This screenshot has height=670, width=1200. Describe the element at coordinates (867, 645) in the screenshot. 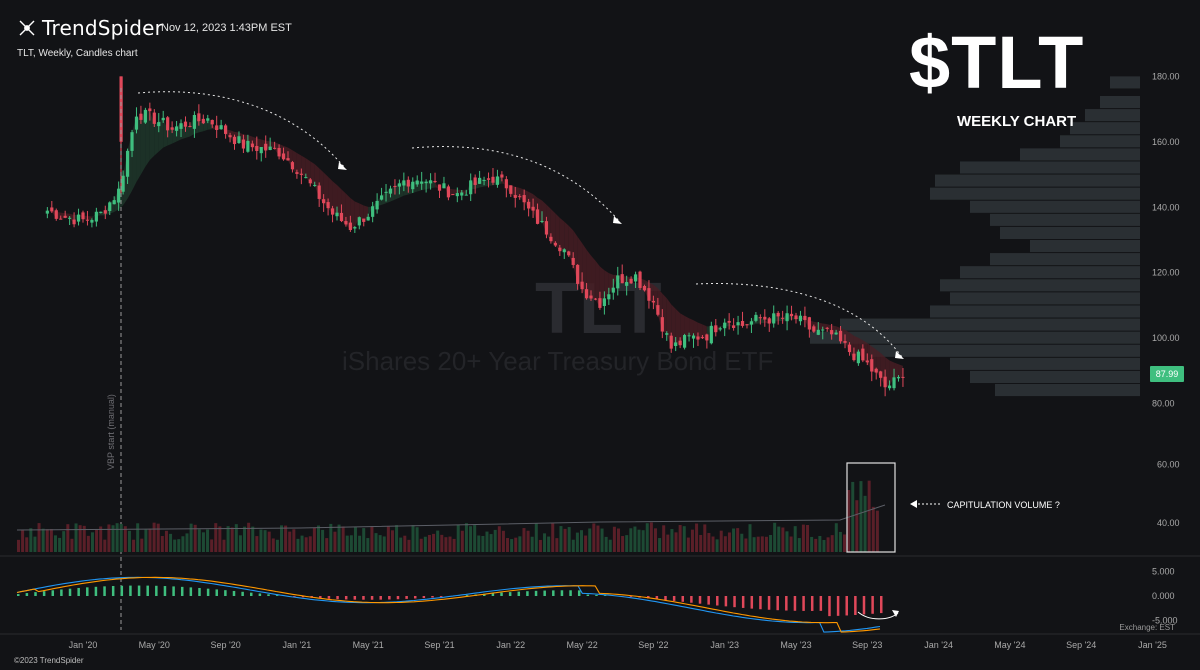

I see `date-axis-tick: Sep '23` at that location.